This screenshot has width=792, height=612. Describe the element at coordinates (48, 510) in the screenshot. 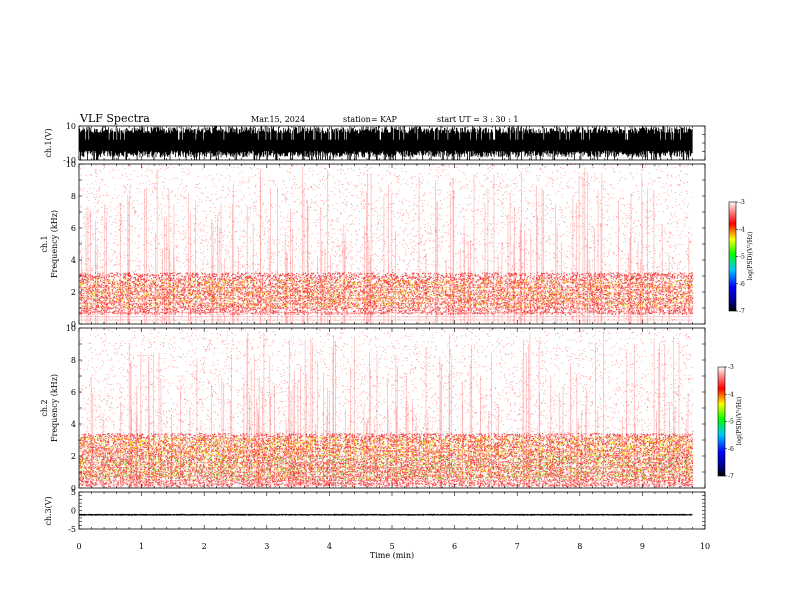

I see `ch3-waveform-ylabel: ch.3(V)` at that location.